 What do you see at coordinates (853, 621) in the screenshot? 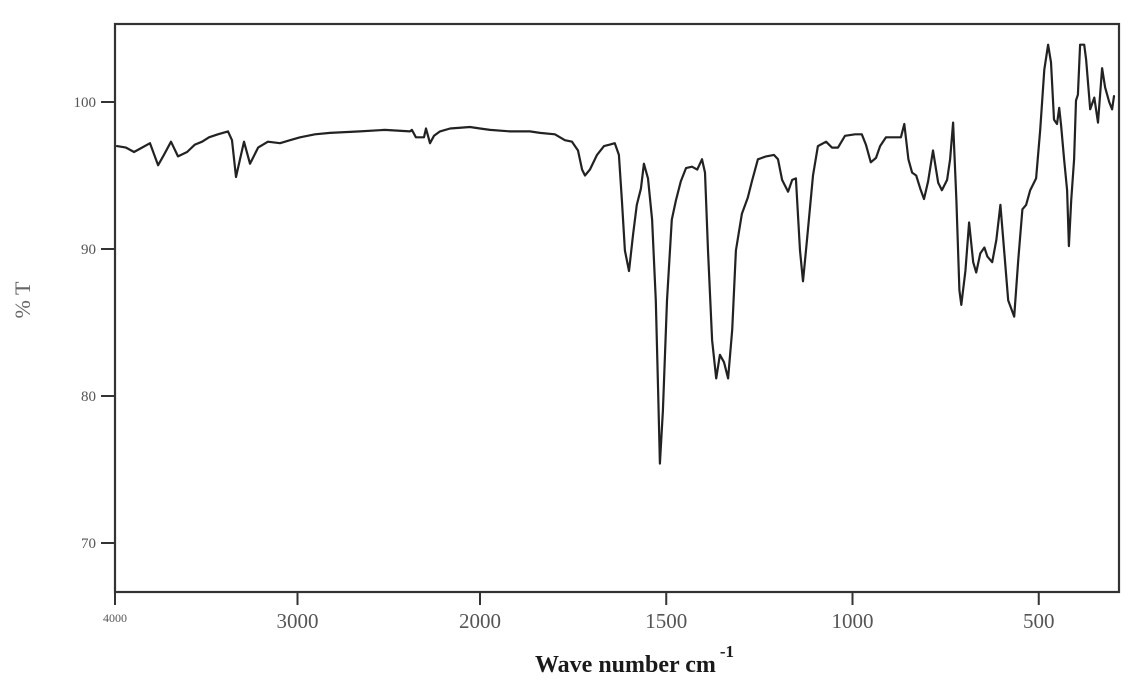
I see `x-tick-label: 1000` at bounding box center [853, 621].